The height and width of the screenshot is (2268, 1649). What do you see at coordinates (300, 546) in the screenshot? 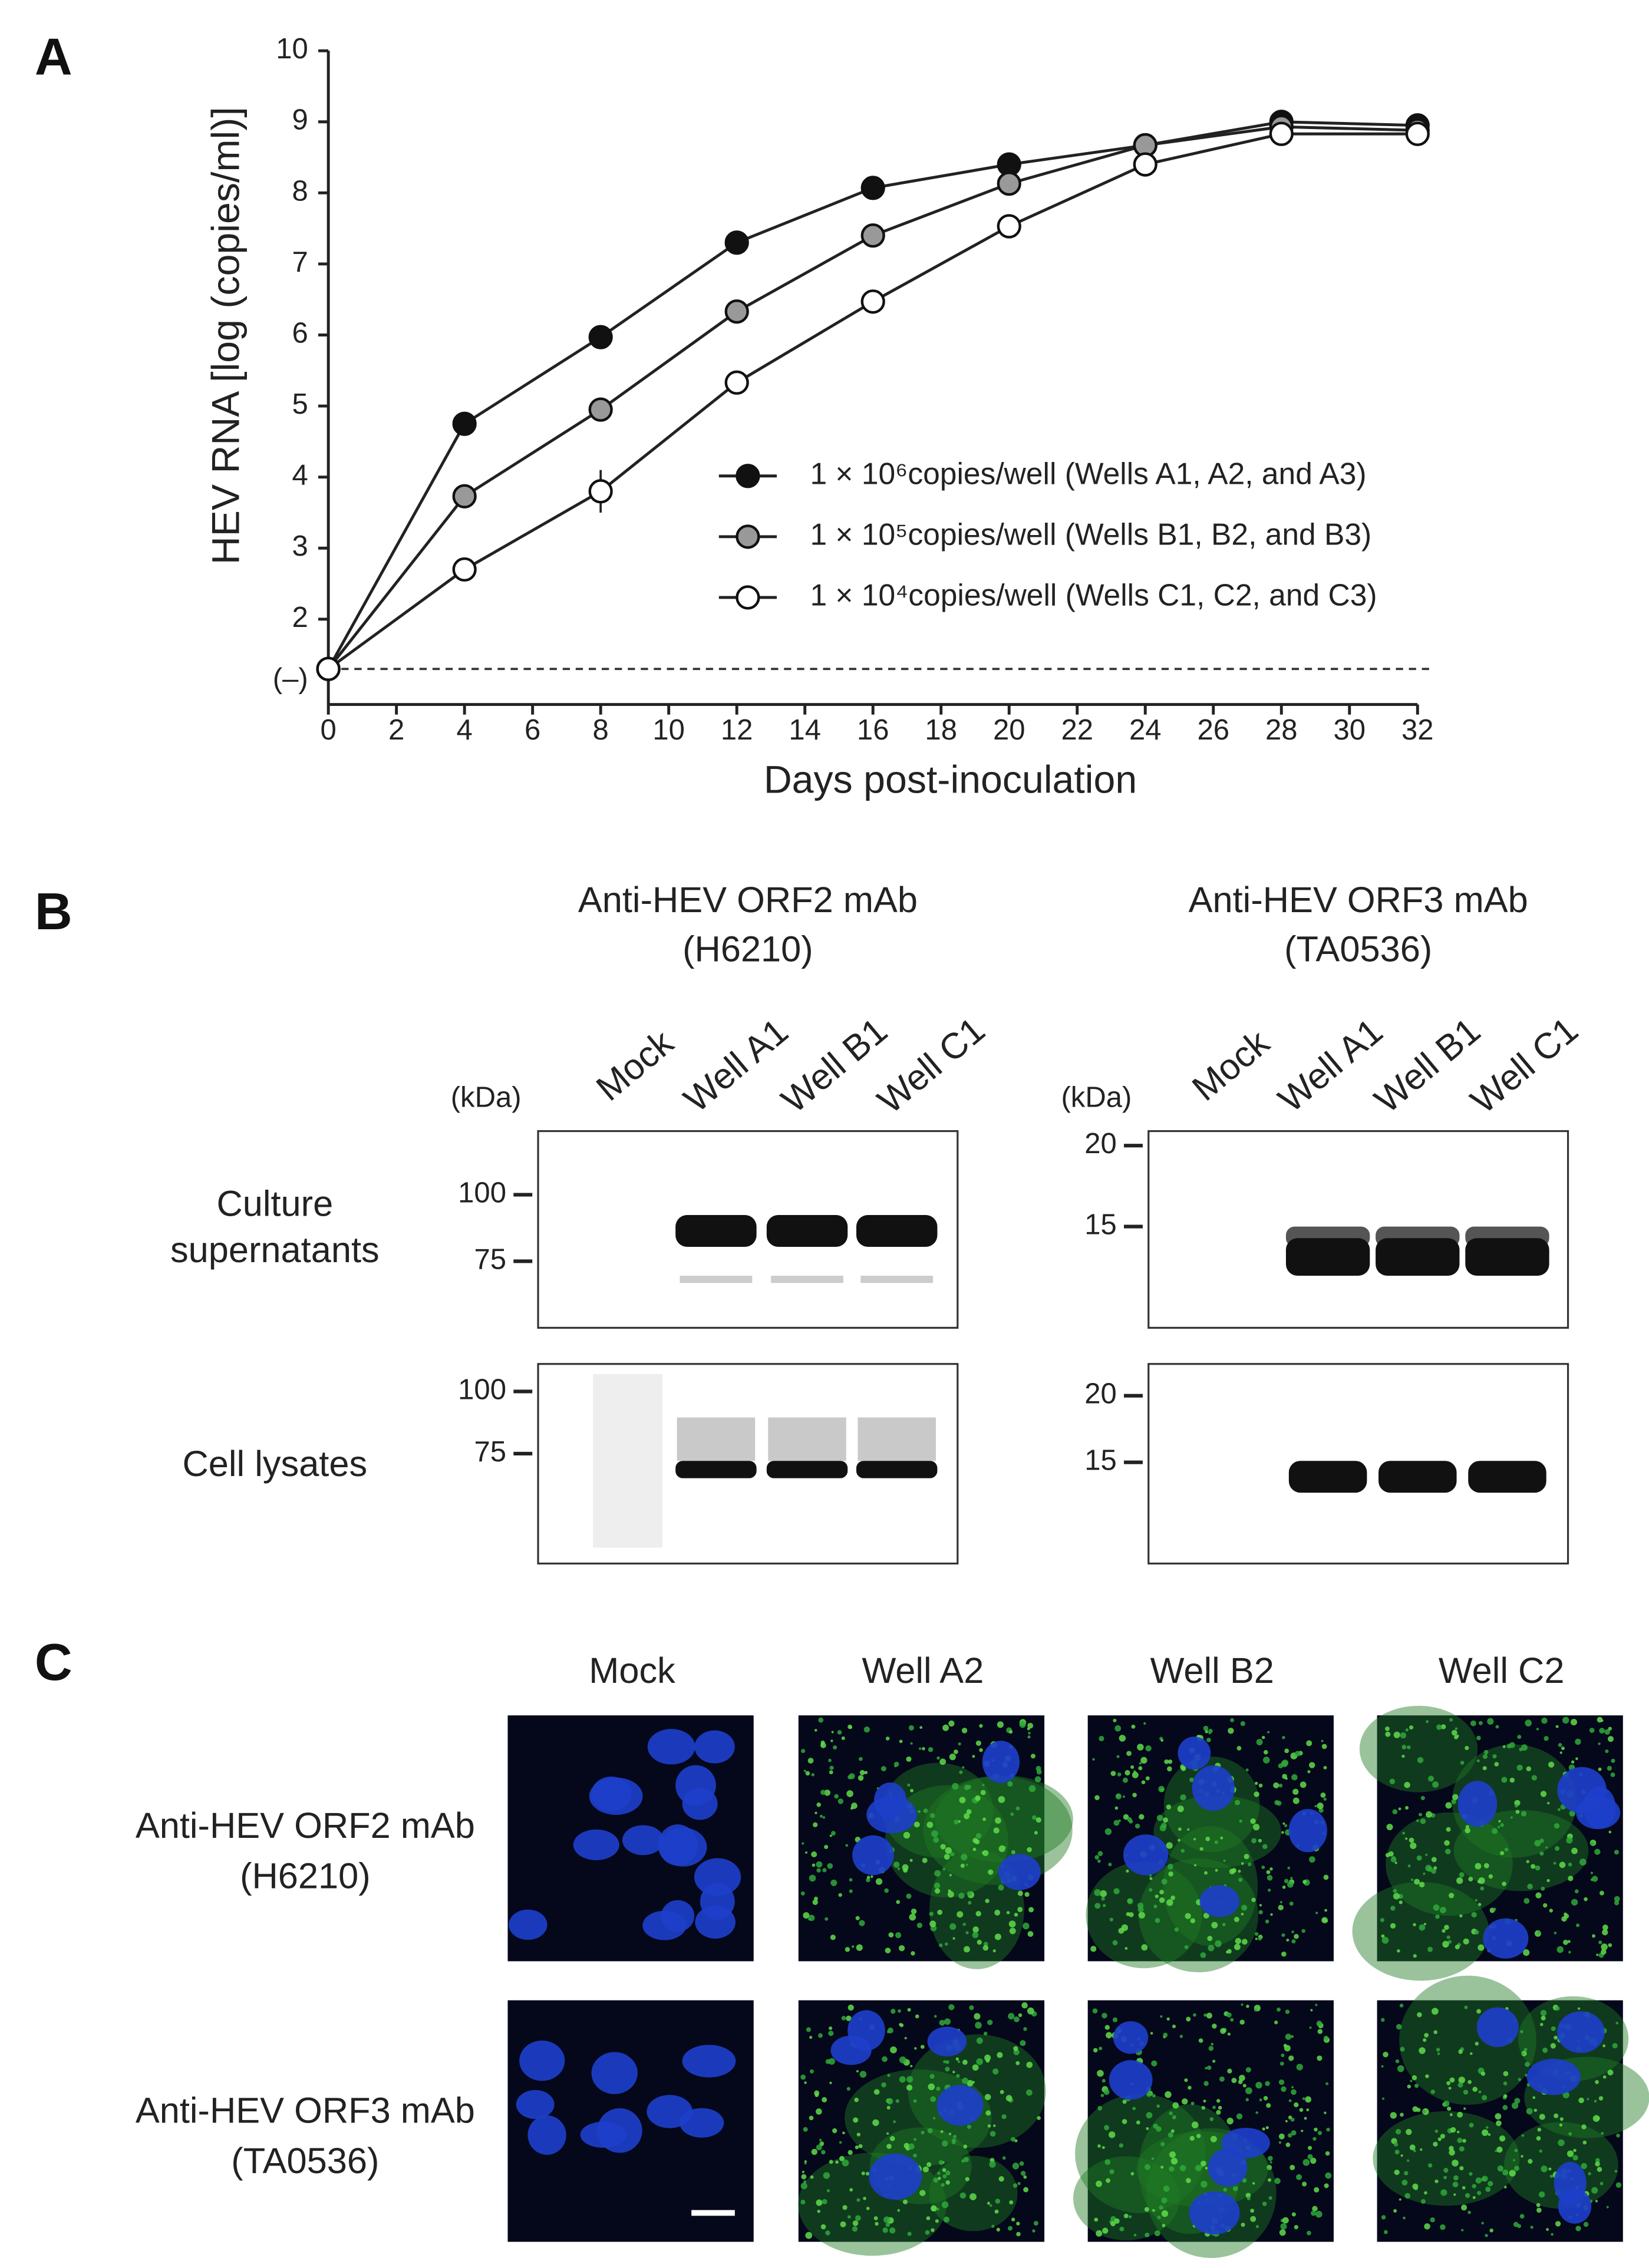
I see `y-tick-label: 3` at bounding box center [300, 546].